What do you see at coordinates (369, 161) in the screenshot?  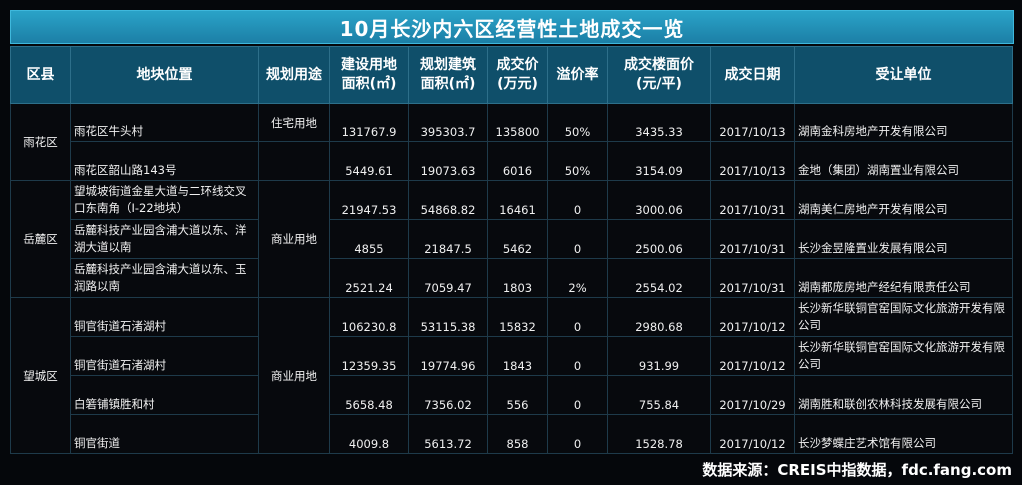 I see `site-area-cell: 5449.61` at bounding box center [369, 161].